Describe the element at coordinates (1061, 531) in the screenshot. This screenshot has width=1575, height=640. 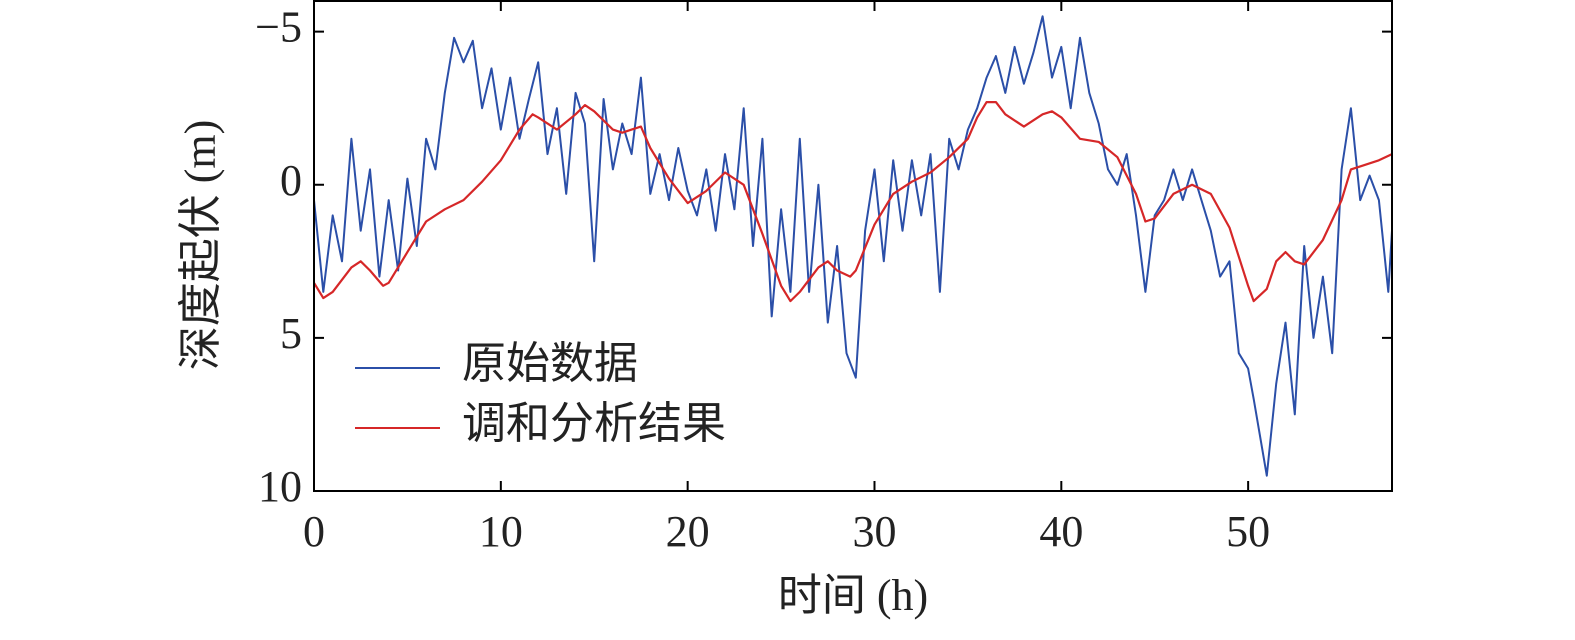
I see `x-tick-label: 40` at that location.